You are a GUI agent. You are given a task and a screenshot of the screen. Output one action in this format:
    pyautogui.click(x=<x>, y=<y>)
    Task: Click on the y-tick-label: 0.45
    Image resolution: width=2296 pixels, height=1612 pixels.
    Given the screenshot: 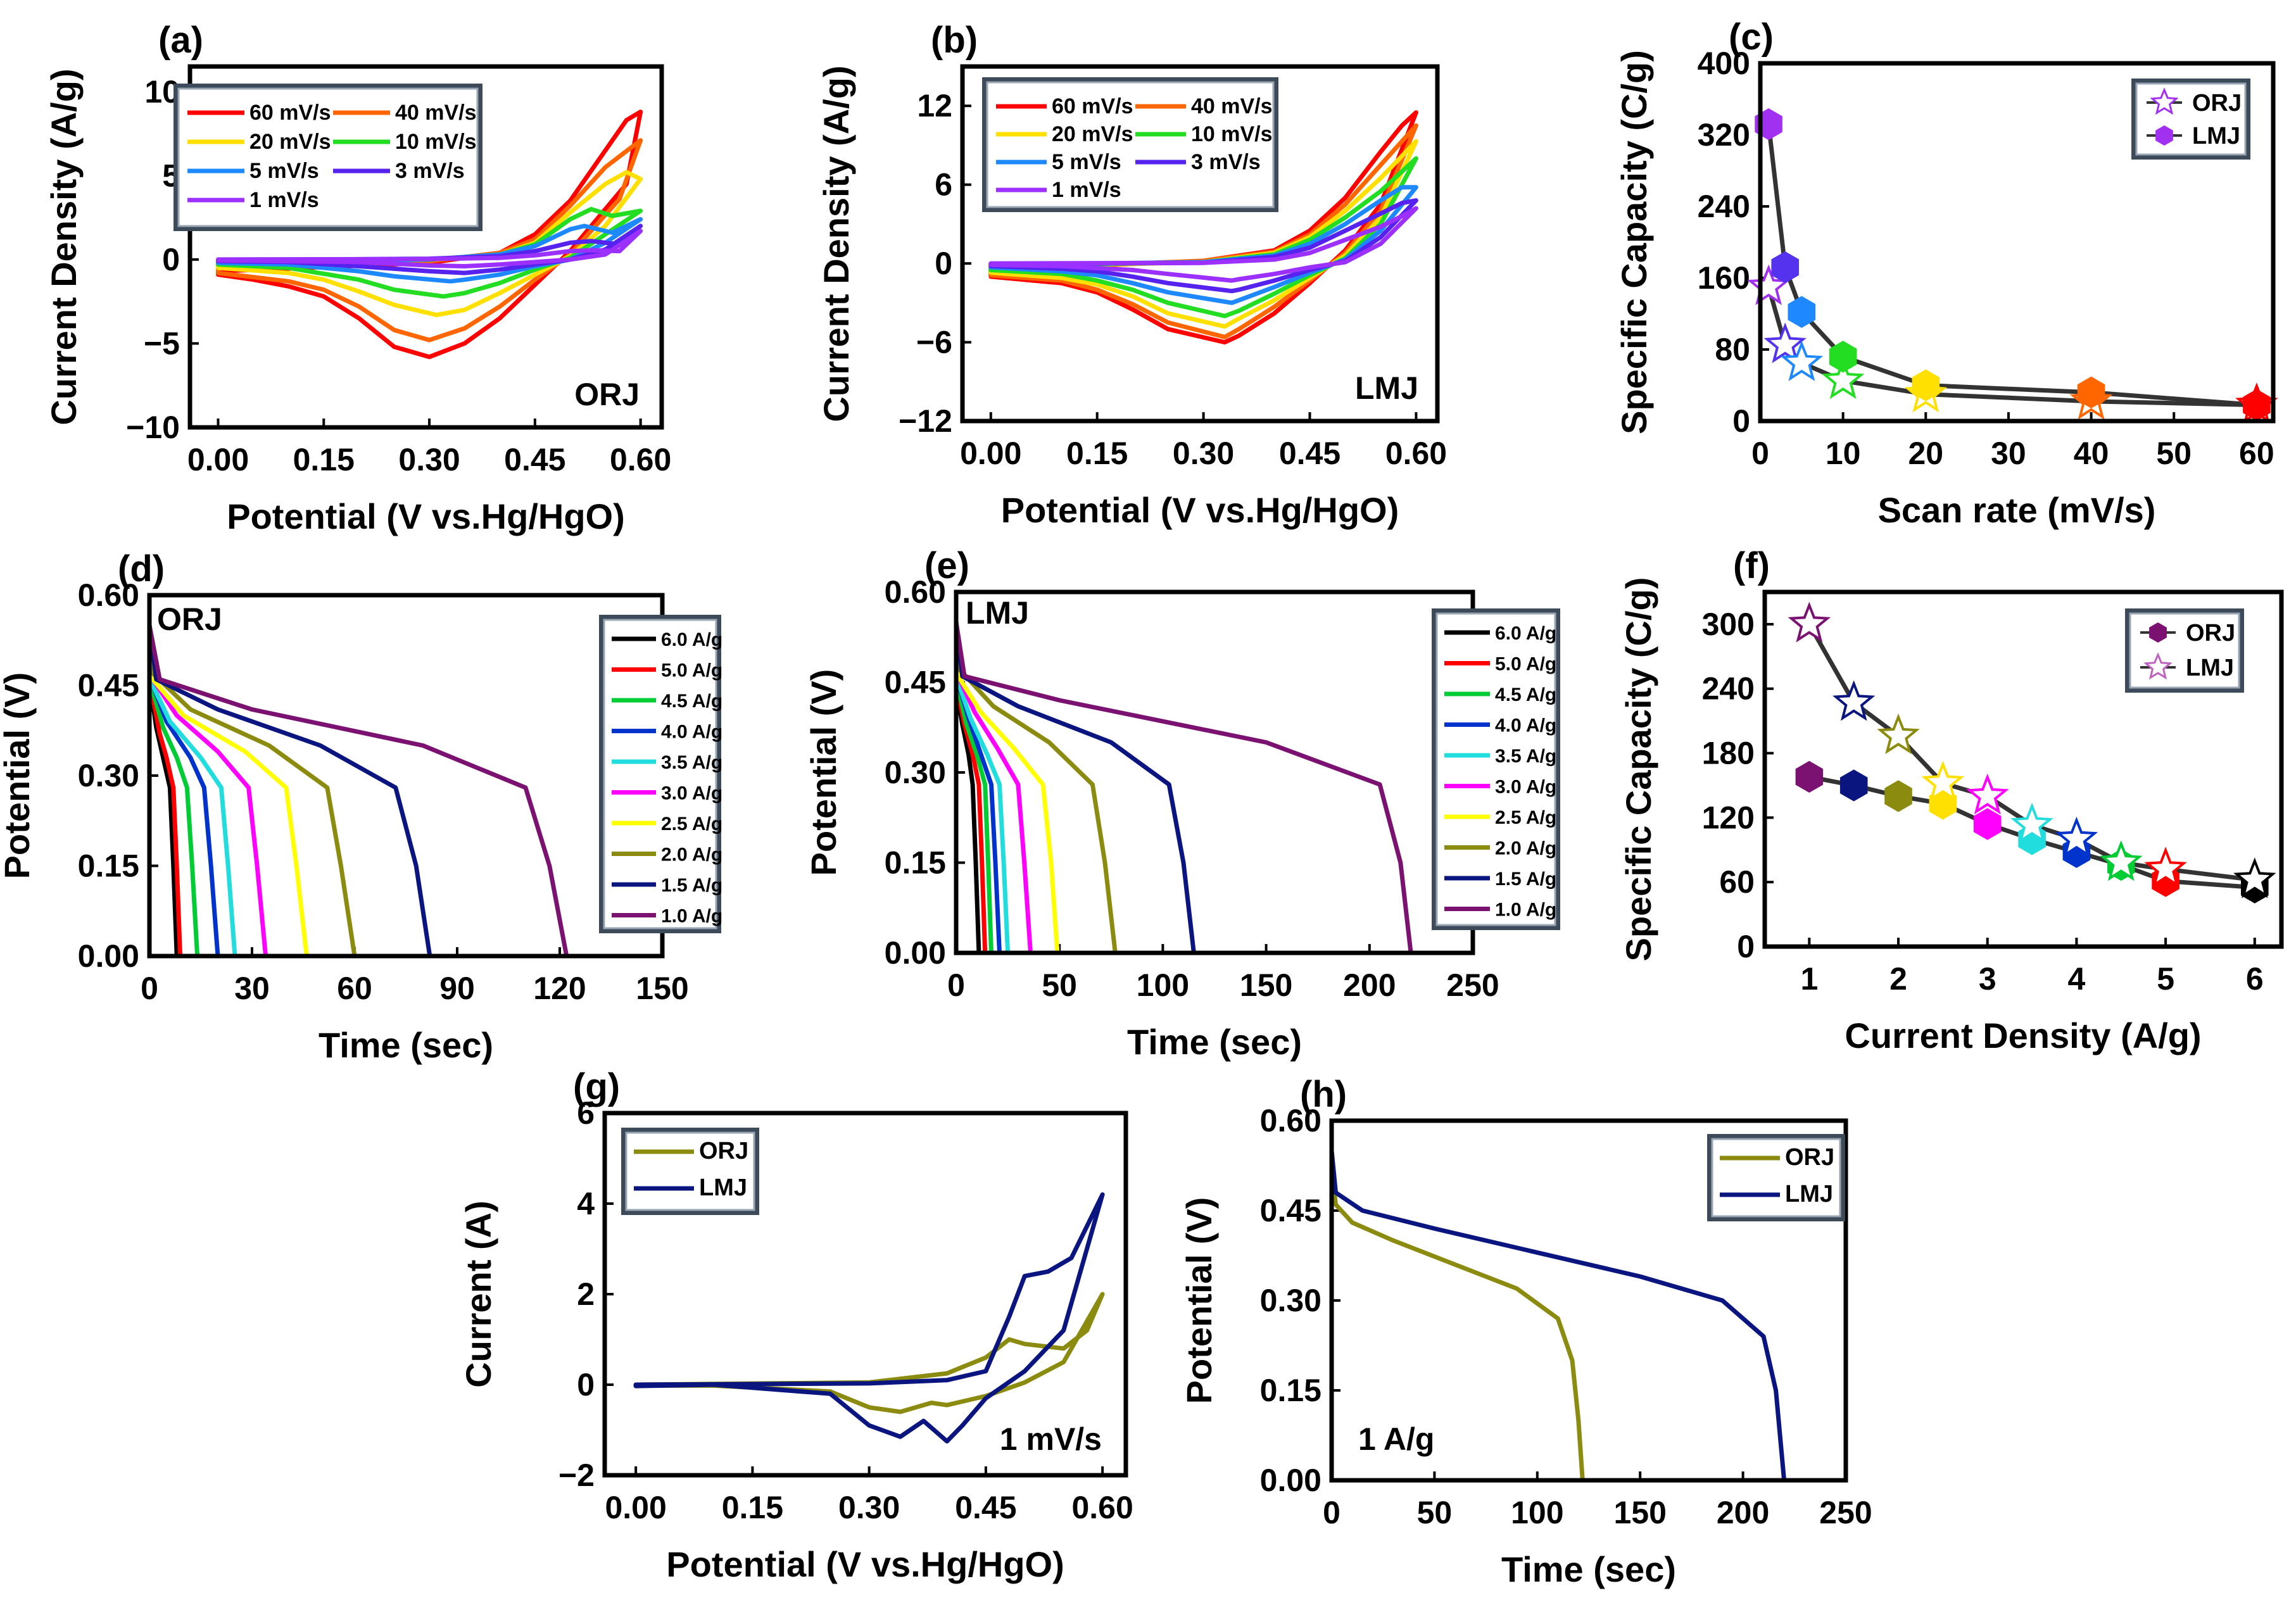 What is the action you would take?
    pyautogui.click(x=108, y=686)
    